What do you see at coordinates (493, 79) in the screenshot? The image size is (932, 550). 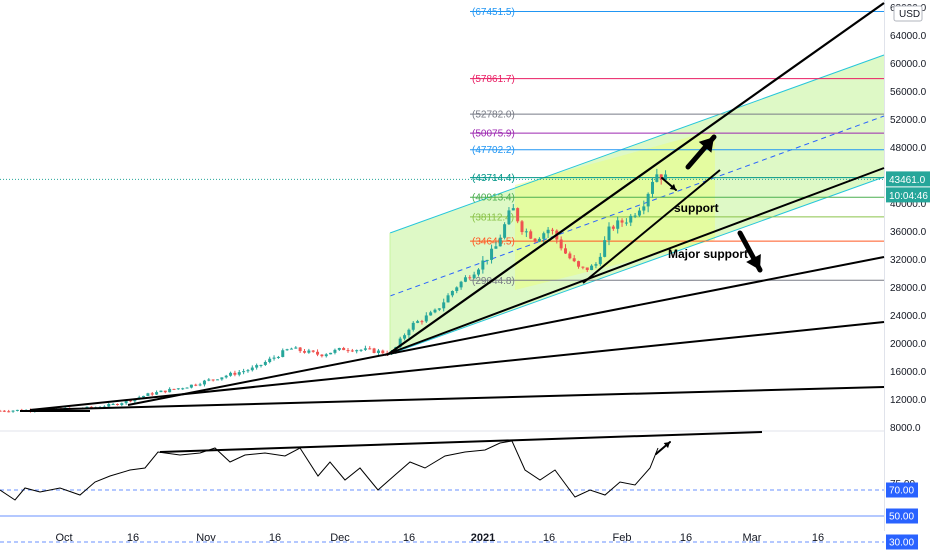 I see `fib-level-label: (57861.7)` at bounding box center [493, 79].